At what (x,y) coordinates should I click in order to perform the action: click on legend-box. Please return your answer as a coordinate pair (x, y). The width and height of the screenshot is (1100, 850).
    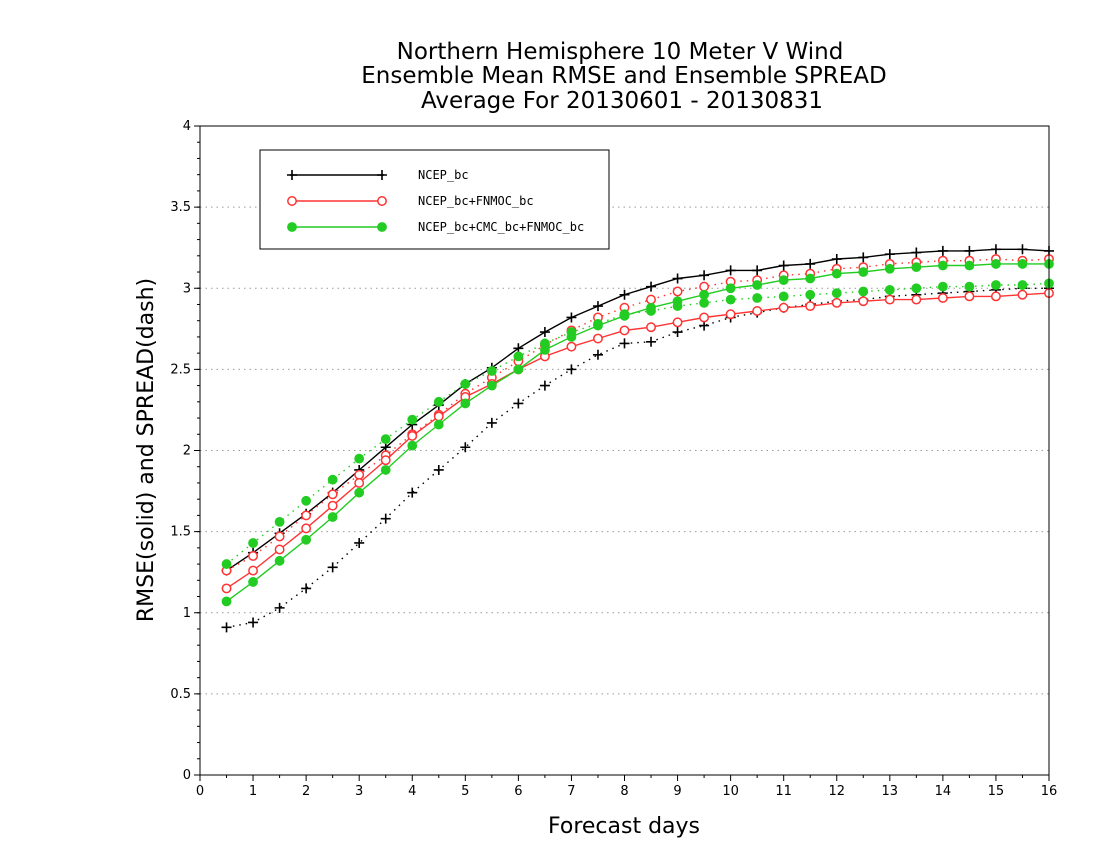
    Looking at the image, I should click on (434, 199).